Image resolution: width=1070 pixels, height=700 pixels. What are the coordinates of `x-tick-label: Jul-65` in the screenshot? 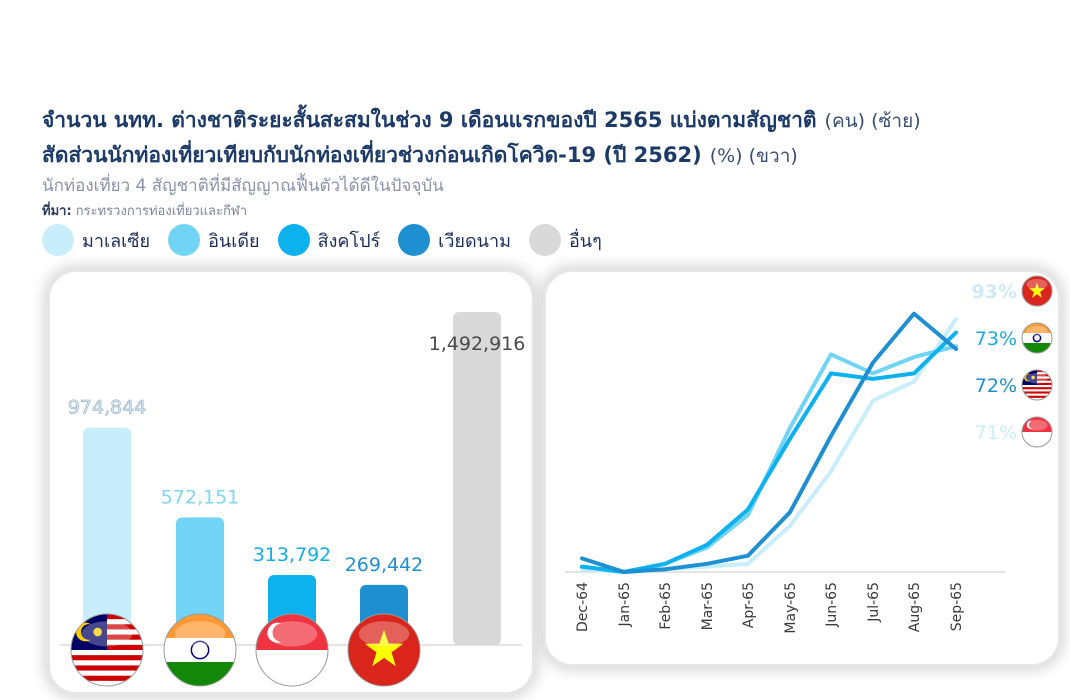 It's located at (874, 602).